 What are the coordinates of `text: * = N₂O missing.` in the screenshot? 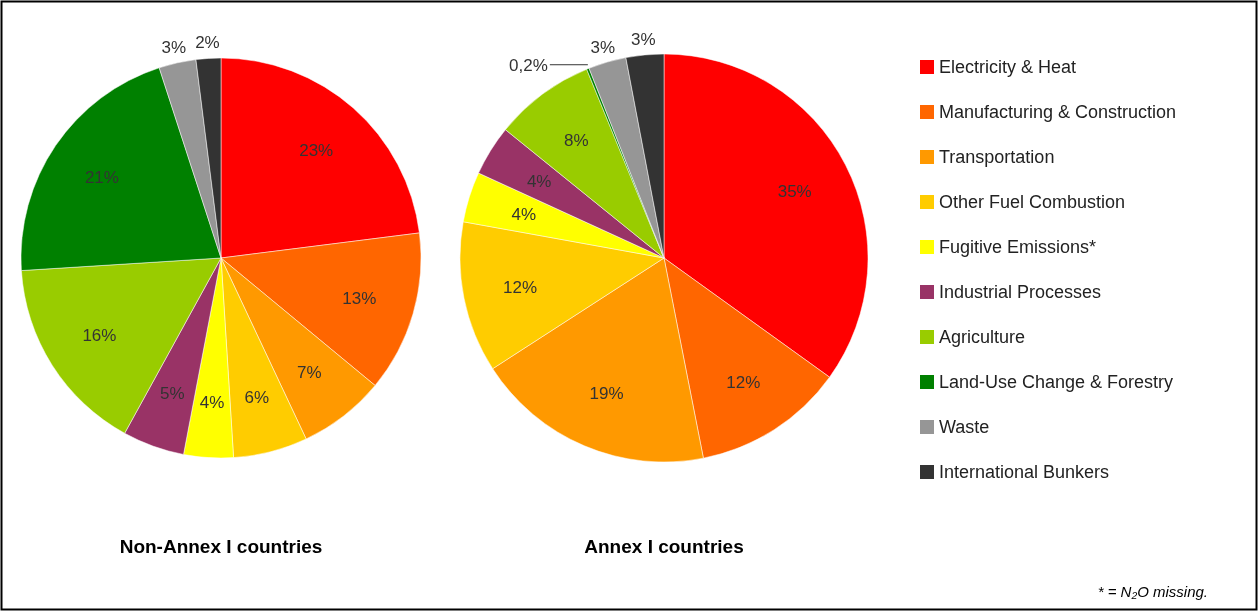 It's located at (1152, 591).